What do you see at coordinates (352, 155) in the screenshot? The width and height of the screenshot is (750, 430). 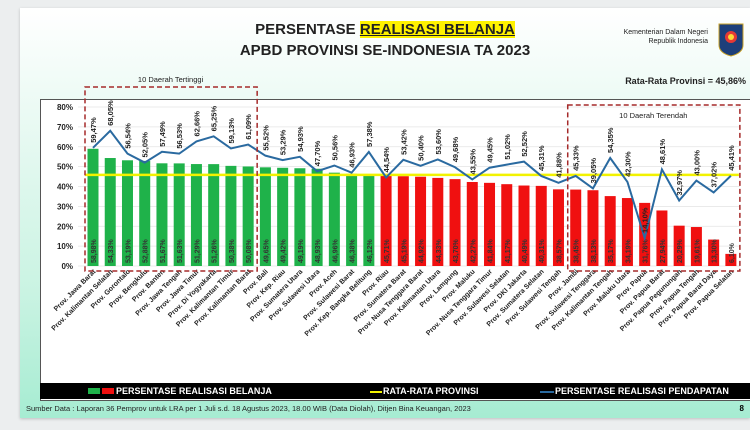 I see `revenue-value-label: 46,93%` at bounding box center [352, 155].